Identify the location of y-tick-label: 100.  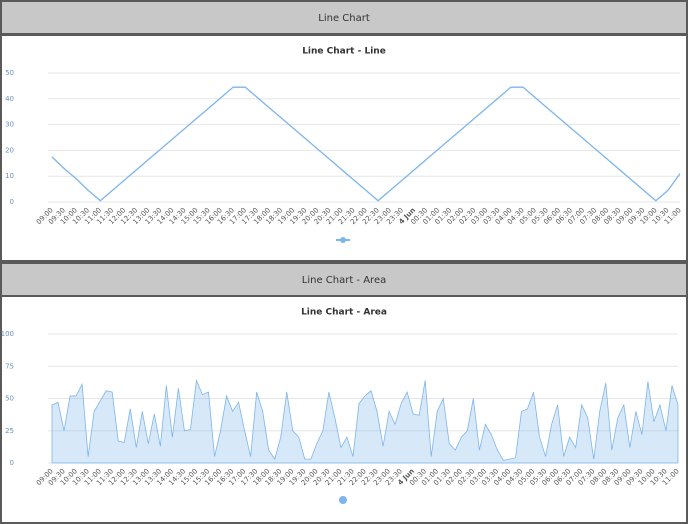
(7, 334).